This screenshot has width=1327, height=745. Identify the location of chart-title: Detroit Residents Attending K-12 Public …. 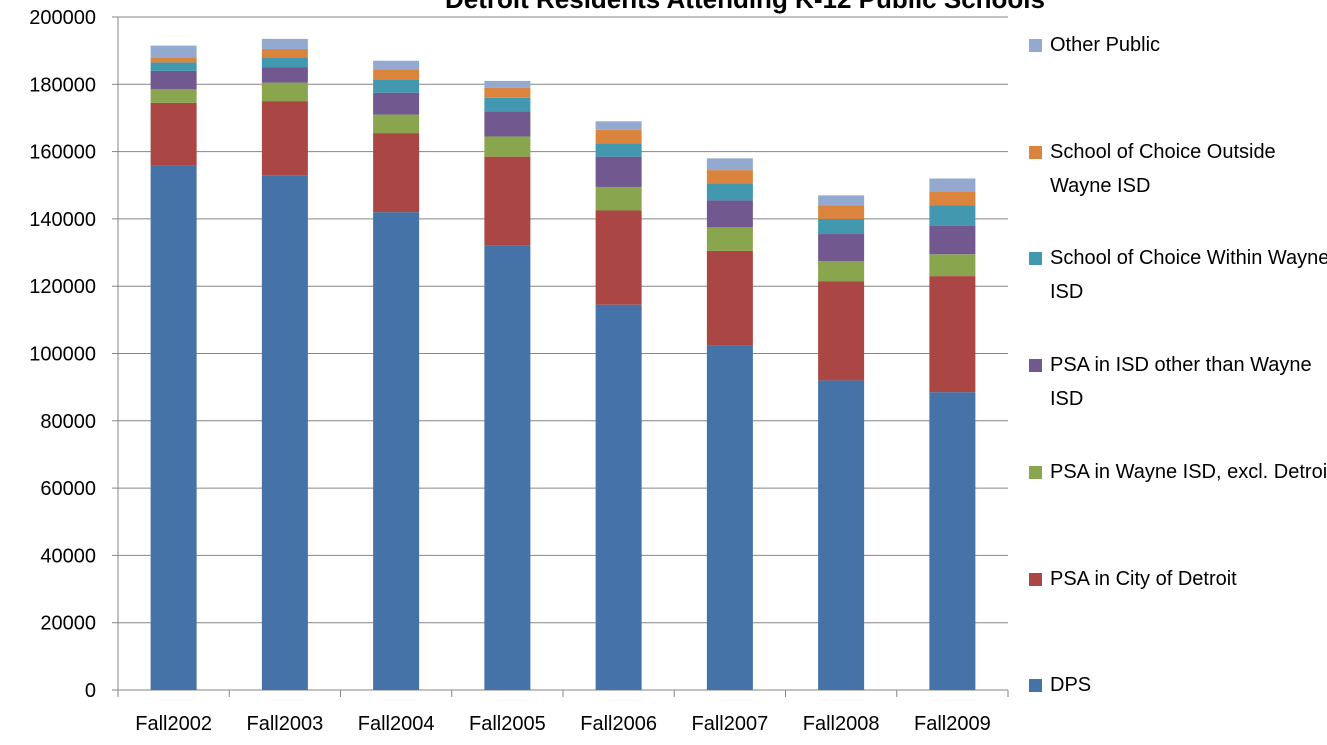
(745, 7).